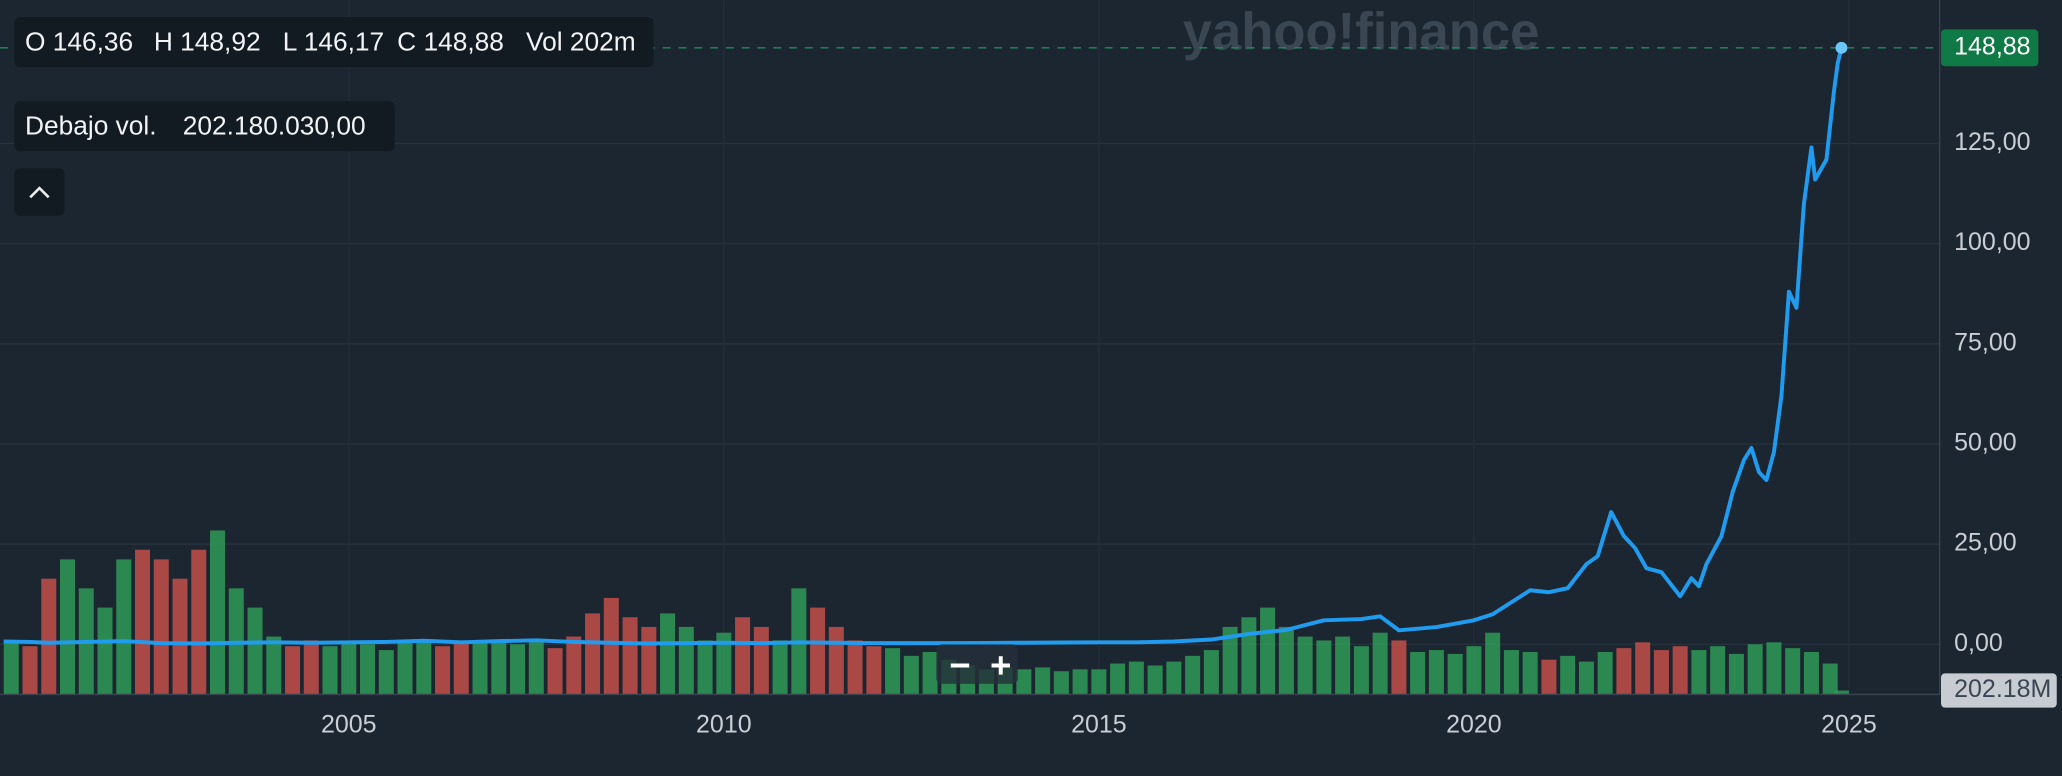 The width and height of the screenshot is (2062, 776). I want to click on ohlc-legend: O 146,36 H 148,92 L 146,17 C 148,88 Vol 202m, so click(330, 41).